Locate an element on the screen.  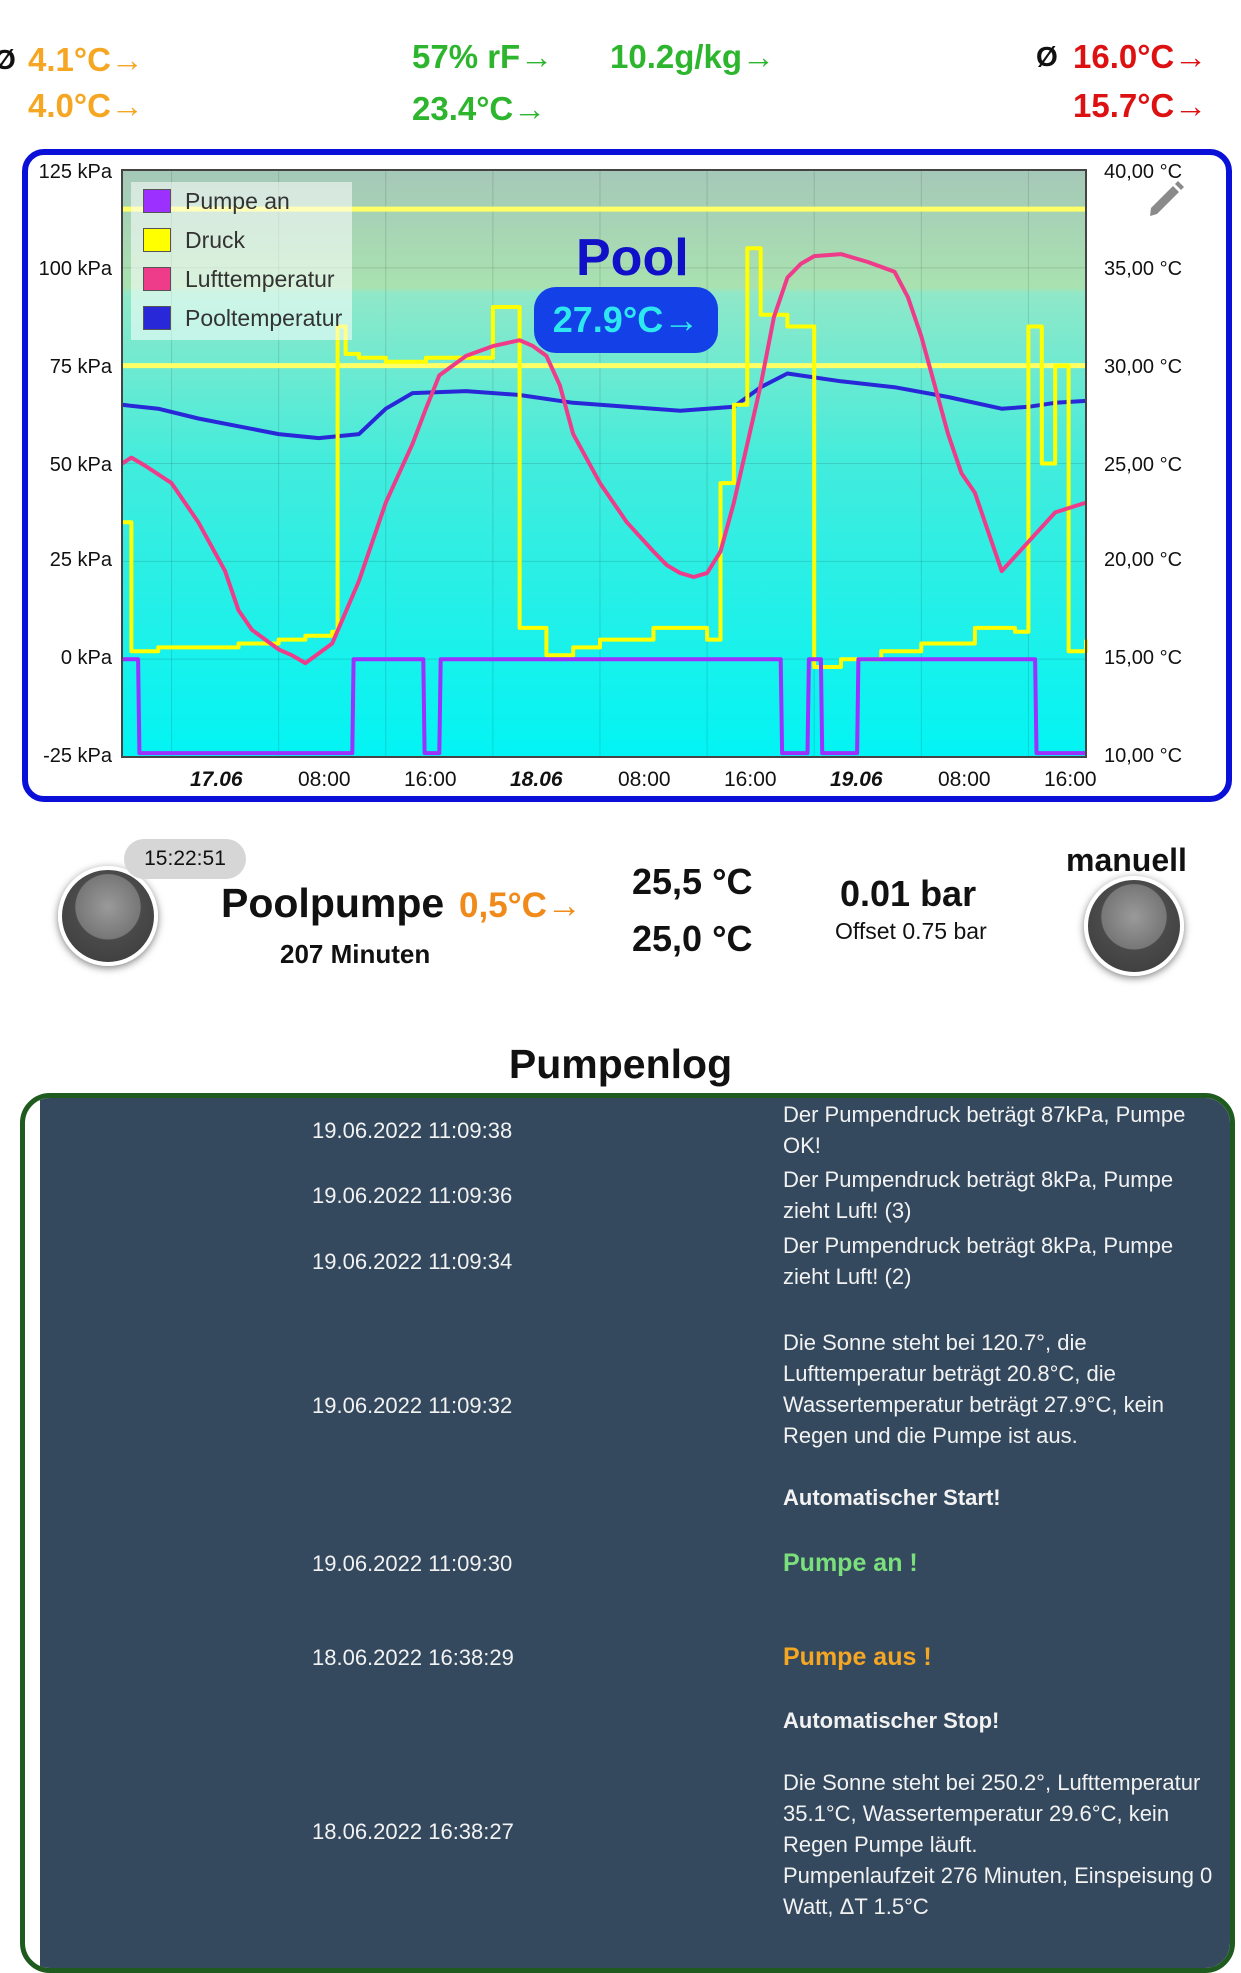
legend-item-air-temp: Lufttemperatur is located at coordinates (239, 279).